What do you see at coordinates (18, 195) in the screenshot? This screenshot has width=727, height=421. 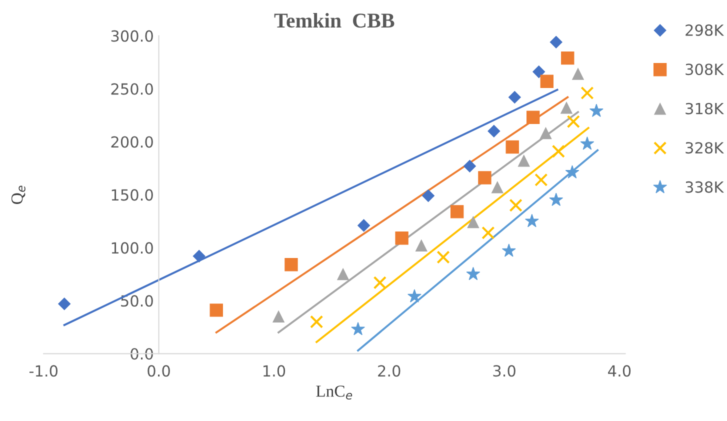 I see `y-axis-title: Q$_{e}$` at bounding box center [18, 195].